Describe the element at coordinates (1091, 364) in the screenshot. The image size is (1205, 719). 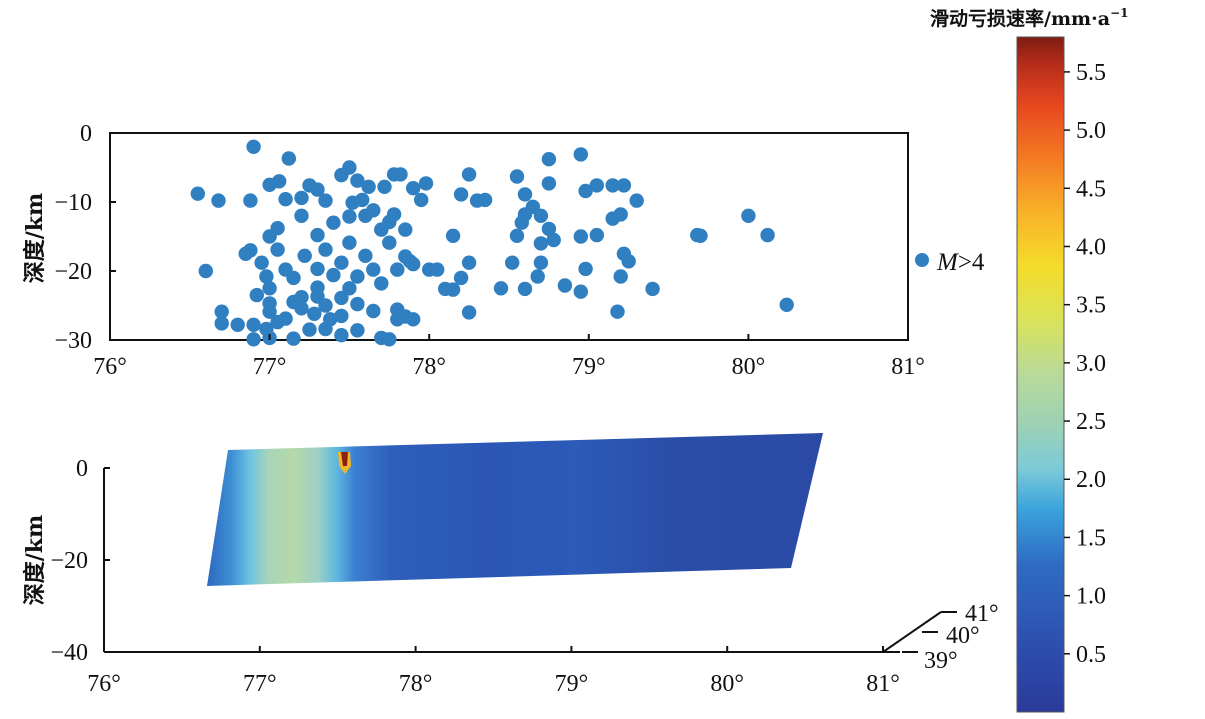
I see `colorbar-tick-label: 3.0` at that location.